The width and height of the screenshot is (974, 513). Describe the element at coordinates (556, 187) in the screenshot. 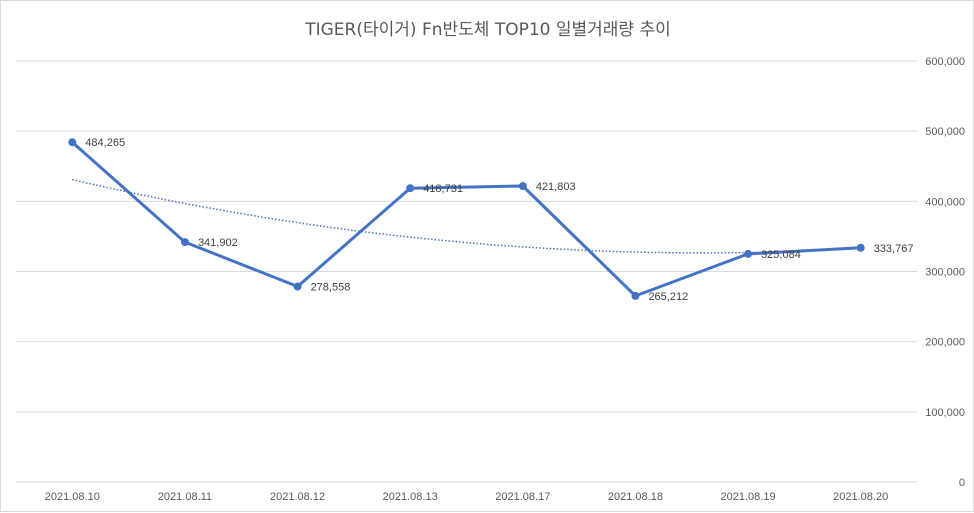

I see `data-label: 421,803` at that location.